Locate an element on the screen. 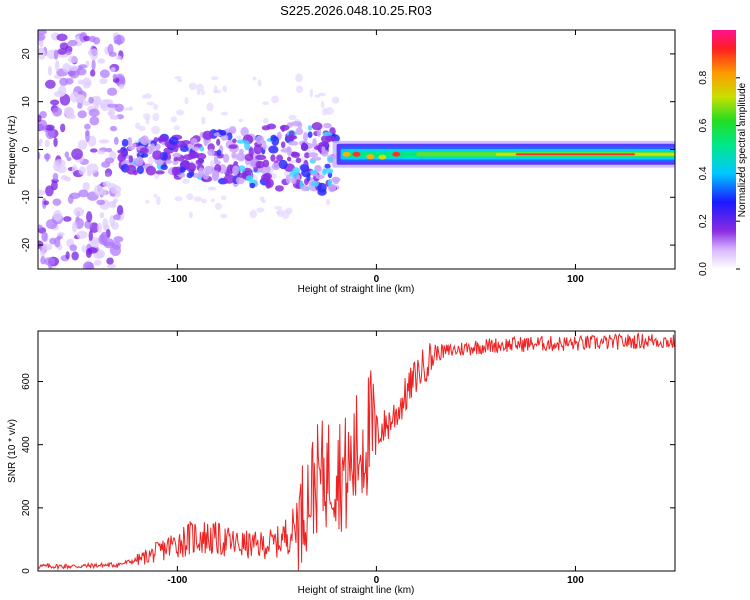  colorbar-tick-label: 0.4 is located at coordinates (703, 173).